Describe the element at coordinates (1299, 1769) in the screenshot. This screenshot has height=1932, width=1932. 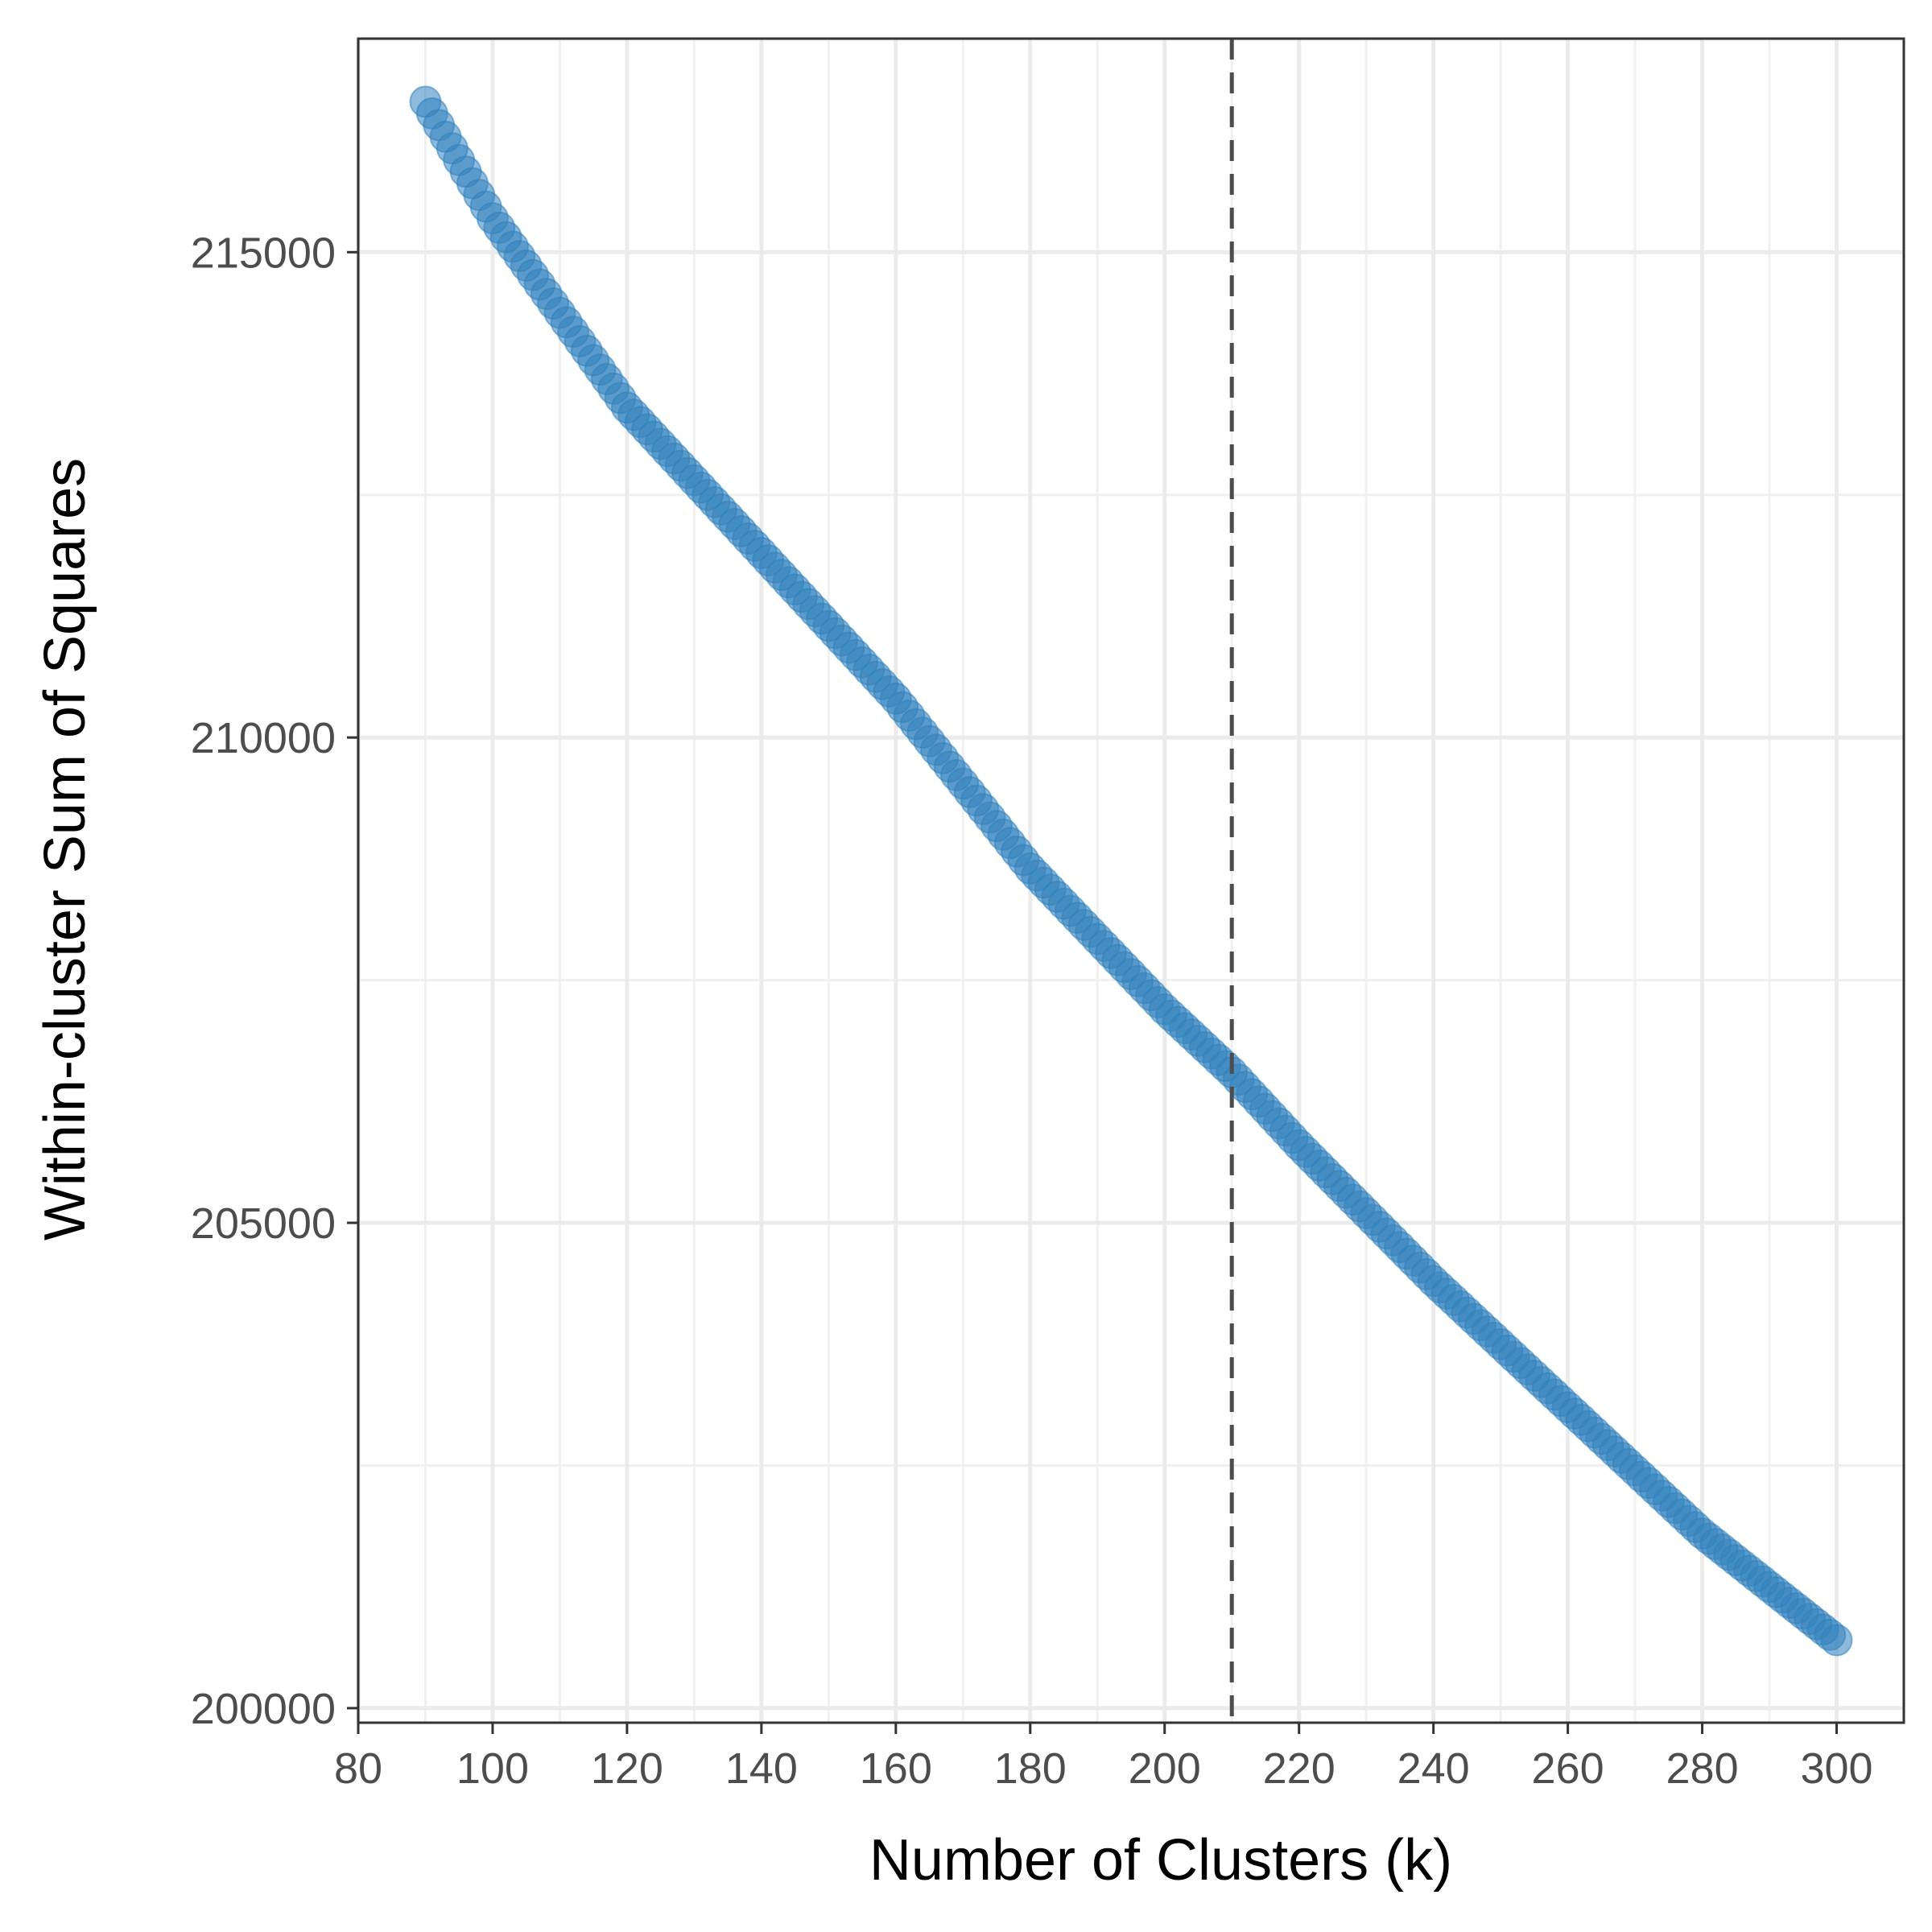
I see `x-tick-label: 220` at that location.